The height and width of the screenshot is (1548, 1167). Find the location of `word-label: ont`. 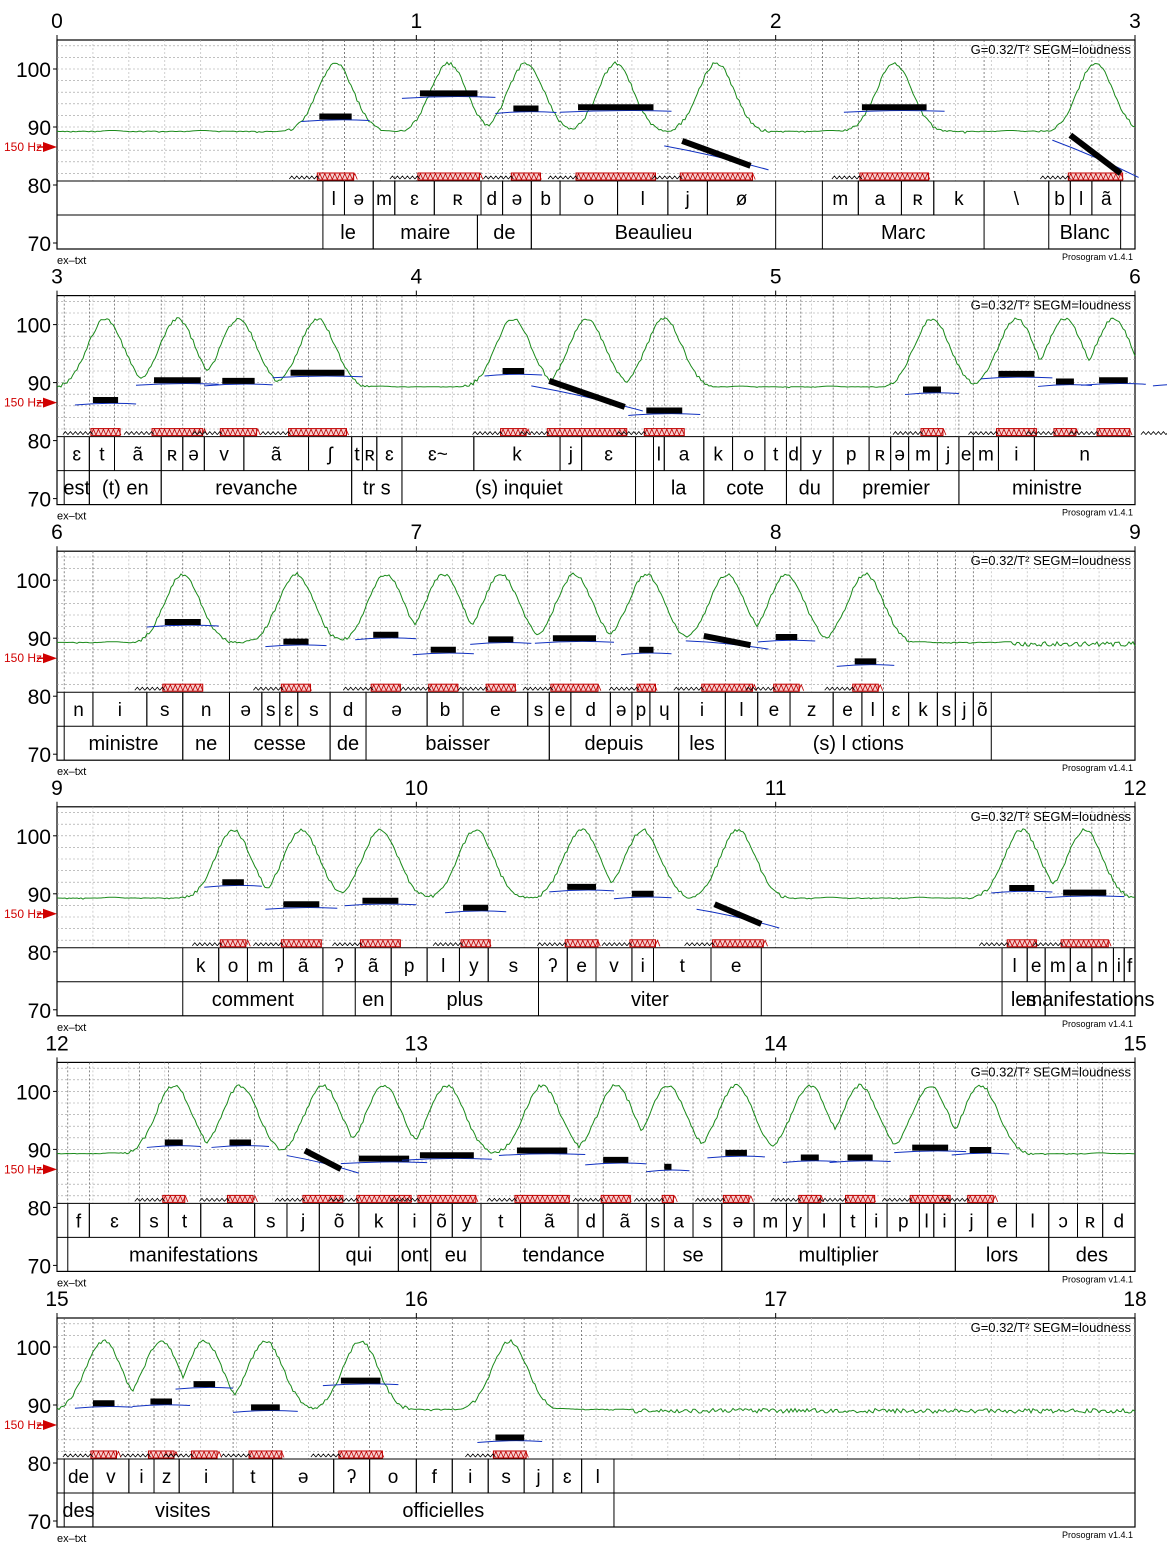

word-label: ont is located at coordinates (415, 1255).